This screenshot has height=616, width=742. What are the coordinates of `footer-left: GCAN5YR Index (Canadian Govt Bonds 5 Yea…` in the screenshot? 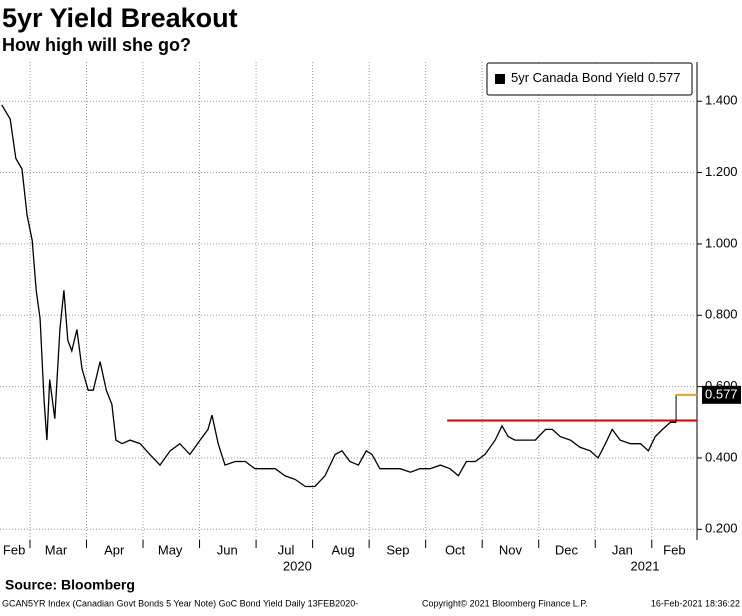 It's located at (180, 603).